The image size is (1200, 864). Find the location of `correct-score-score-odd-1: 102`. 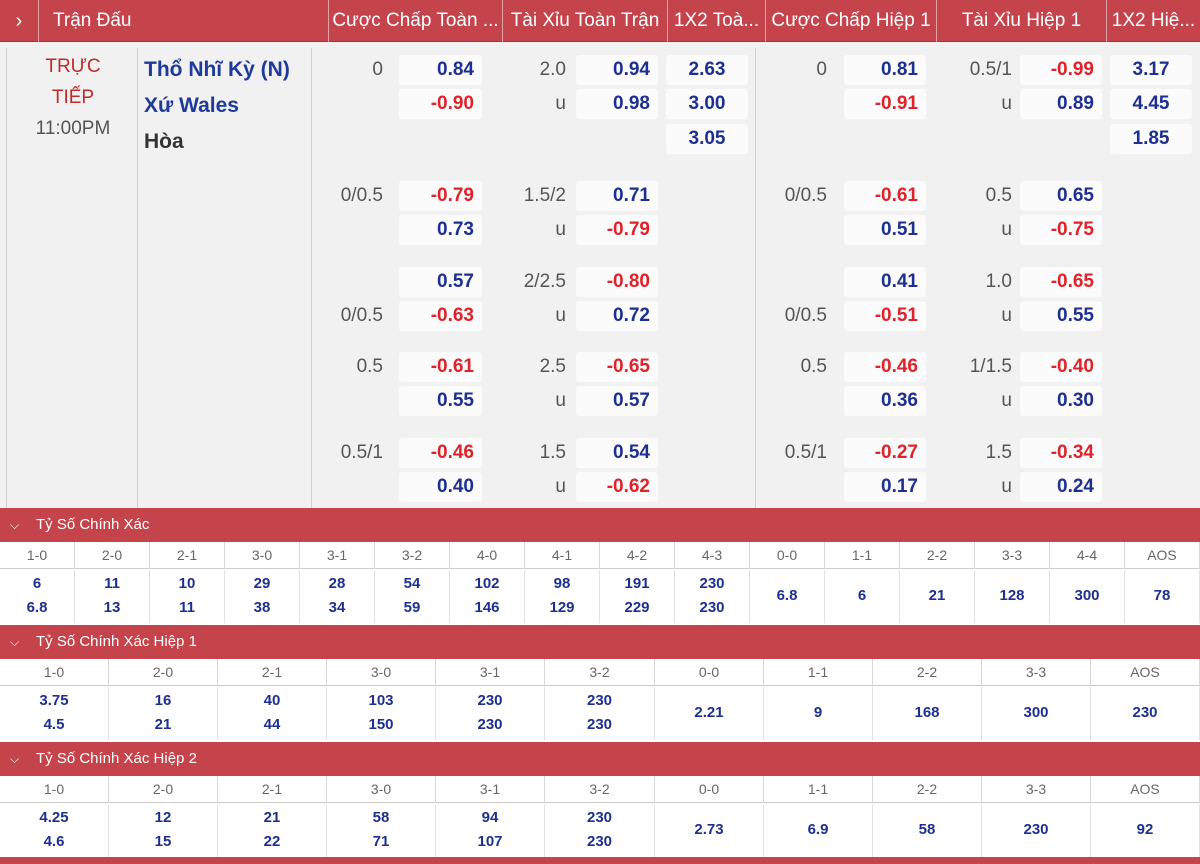

correct-score-score-odd-1: 102 is located at coordinates (487, 583).